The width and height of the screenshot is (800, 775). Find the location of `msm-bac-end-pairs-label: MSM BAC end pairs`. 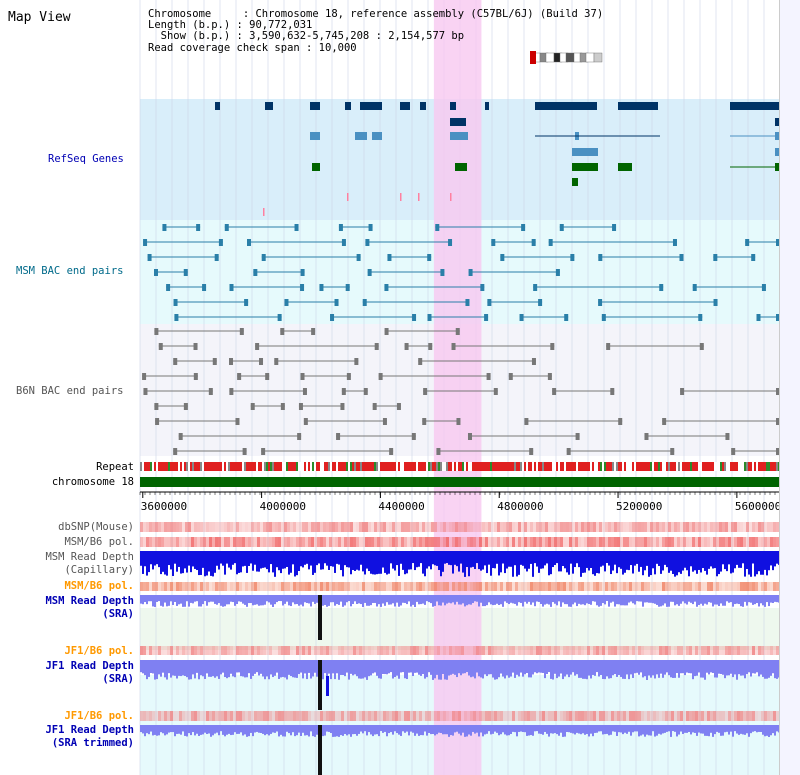

msm-bac-end-pairs-label: MSM BAC end pairs is located at coordinates (70, 271).